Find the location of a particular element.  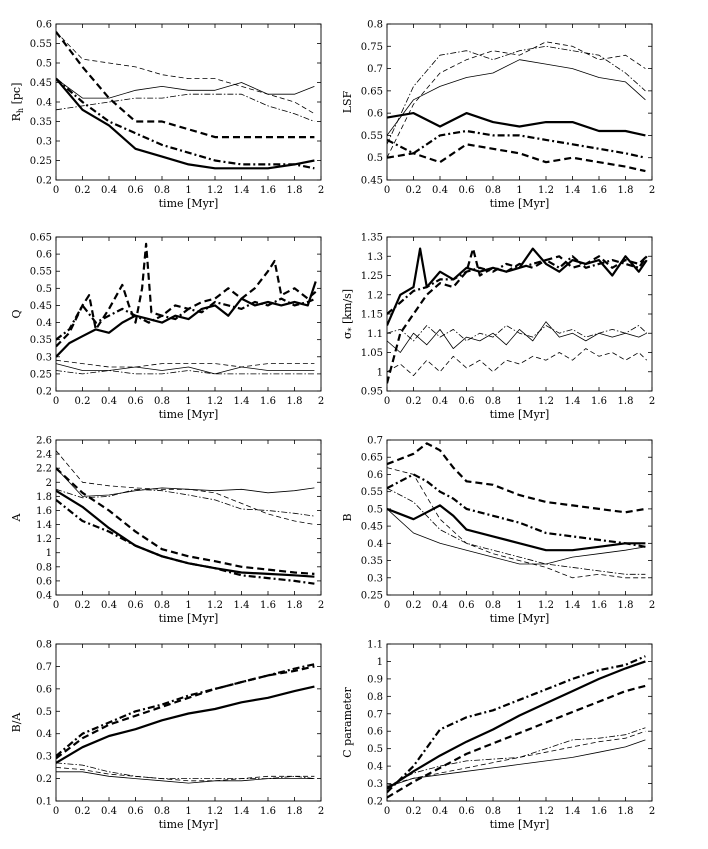

x-tick-label: 1 is located at coordinates (188, 811).